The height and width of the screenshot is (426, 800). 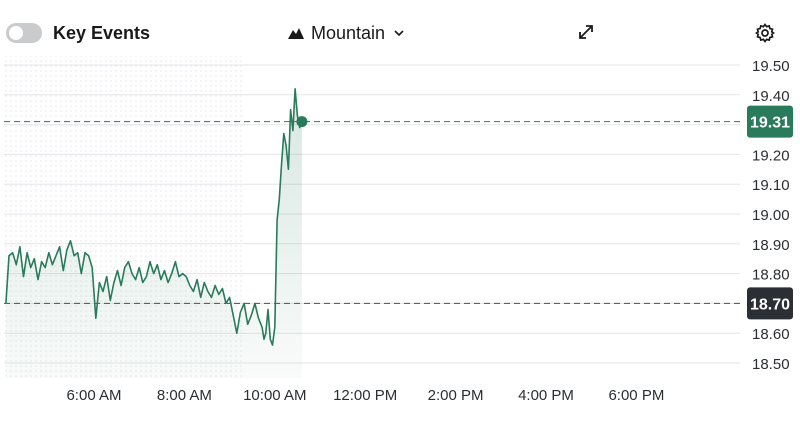 I want to click on y-tick-label: 19.20, so click(x=771, y=155).